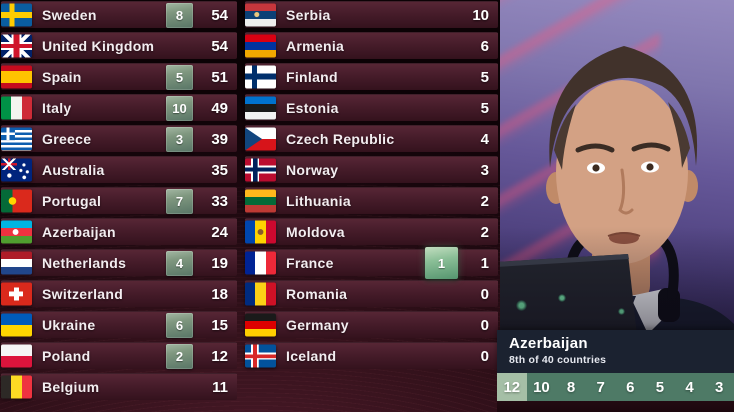 The width and height of the screenshot is (734, 412). What do you see at coordinates (67, 139) in the screenshot?
I see `country-name: Greece` at bounding box center [67, 139].